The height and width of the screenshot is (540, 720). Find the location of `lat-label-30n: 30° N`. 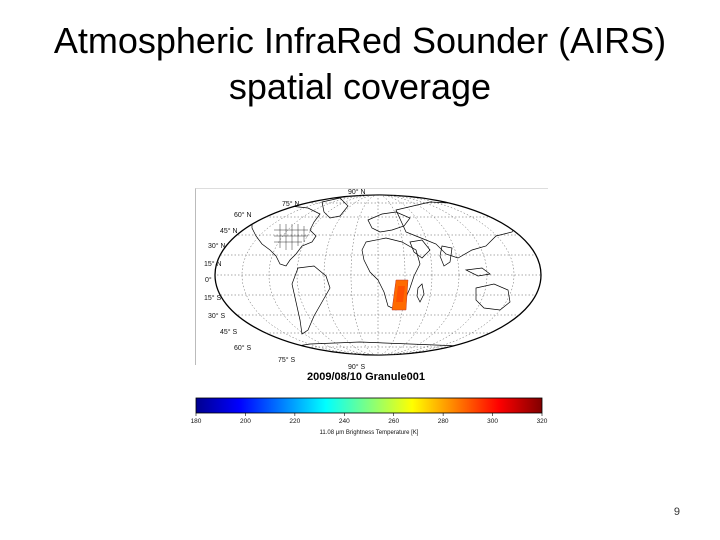

lat-label-30n: 30° N is located at coordinates (217, 246).